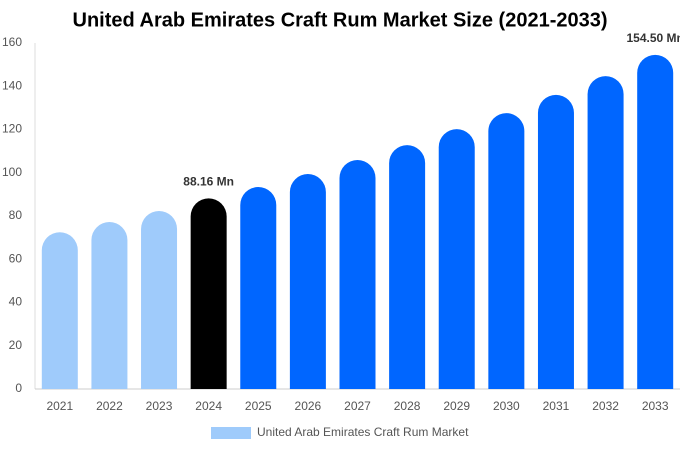 The height and width of the screenshot is (450, 680). Describe the element at coordinates (308, 406) in the screenshot. I see `x-tick-label: 2026` at that location.